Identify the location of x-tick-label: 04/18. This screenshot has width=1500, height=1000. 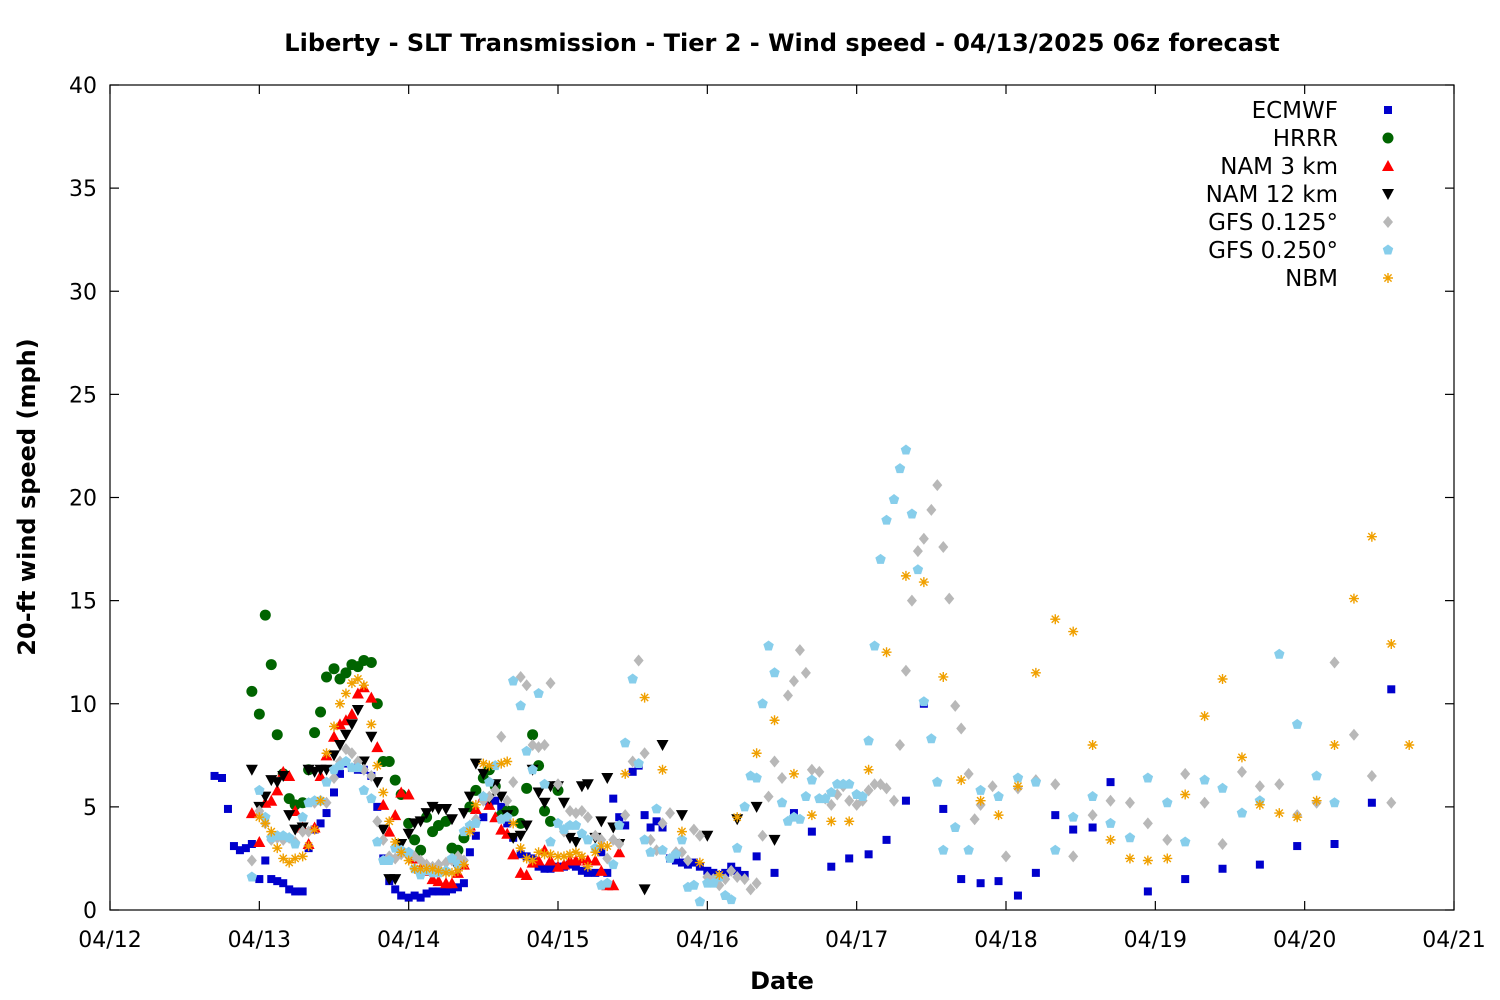
(1005, 940).